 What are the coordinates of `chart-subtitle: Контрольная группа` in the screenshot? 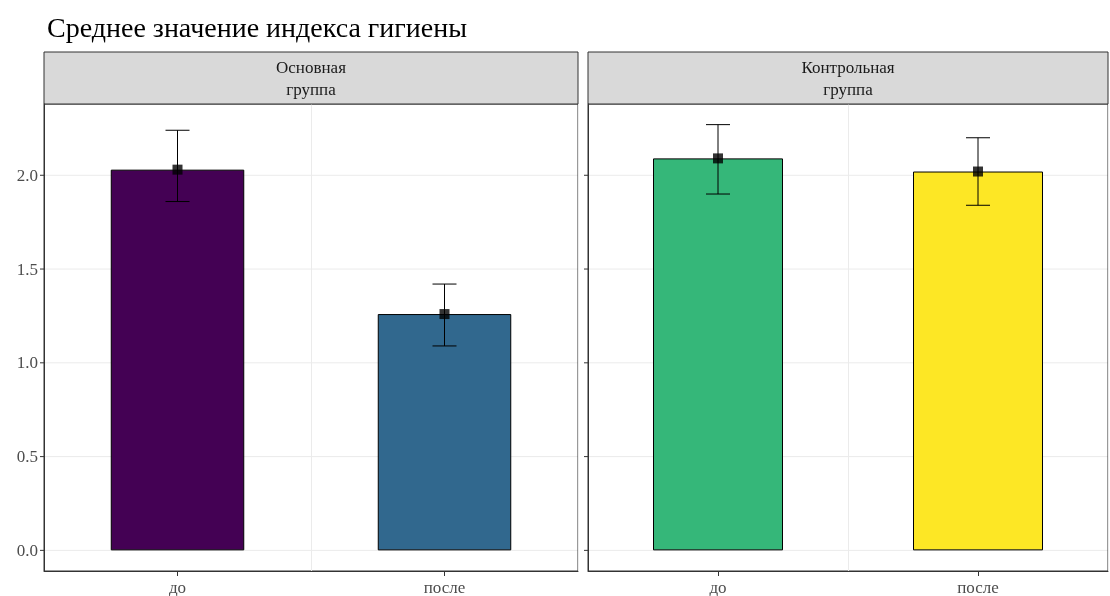 It's located at (848, 78).